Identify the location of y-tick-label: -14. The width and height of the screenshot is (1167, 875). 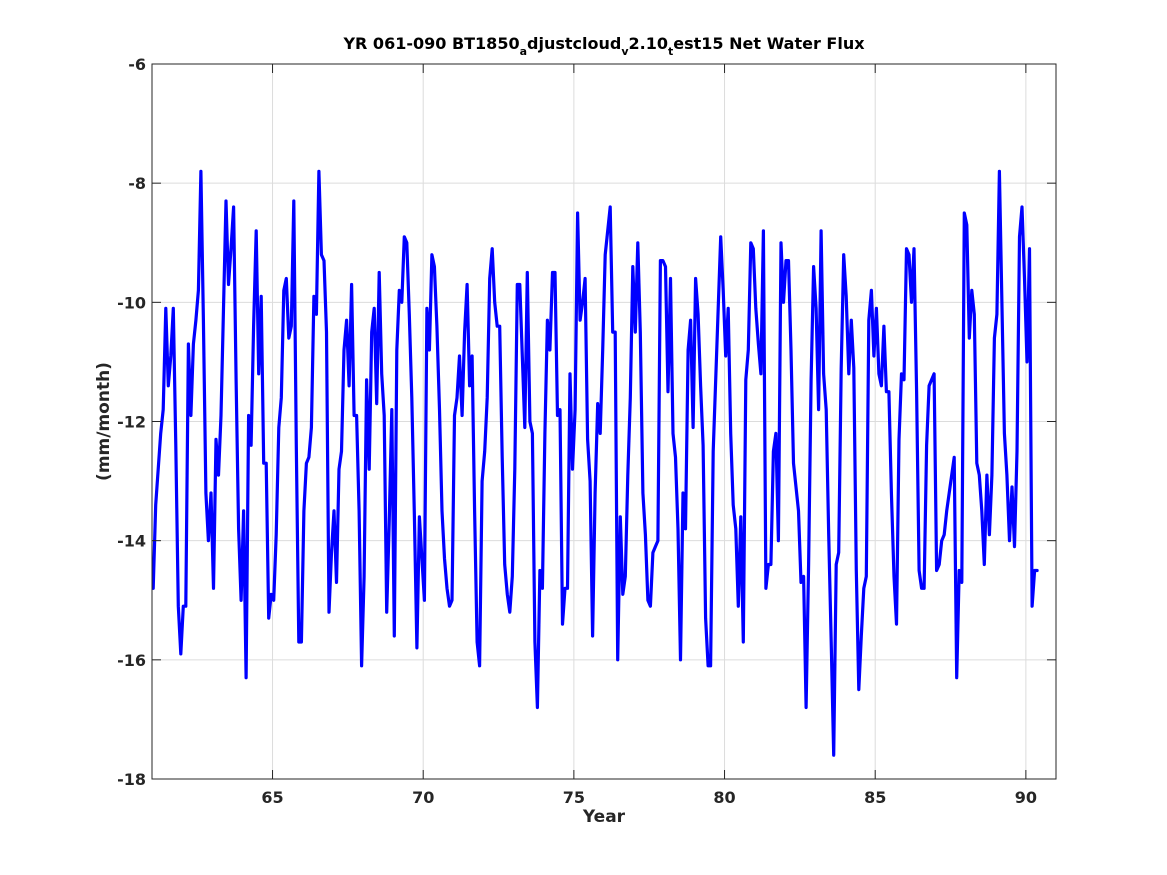
(131, 541).